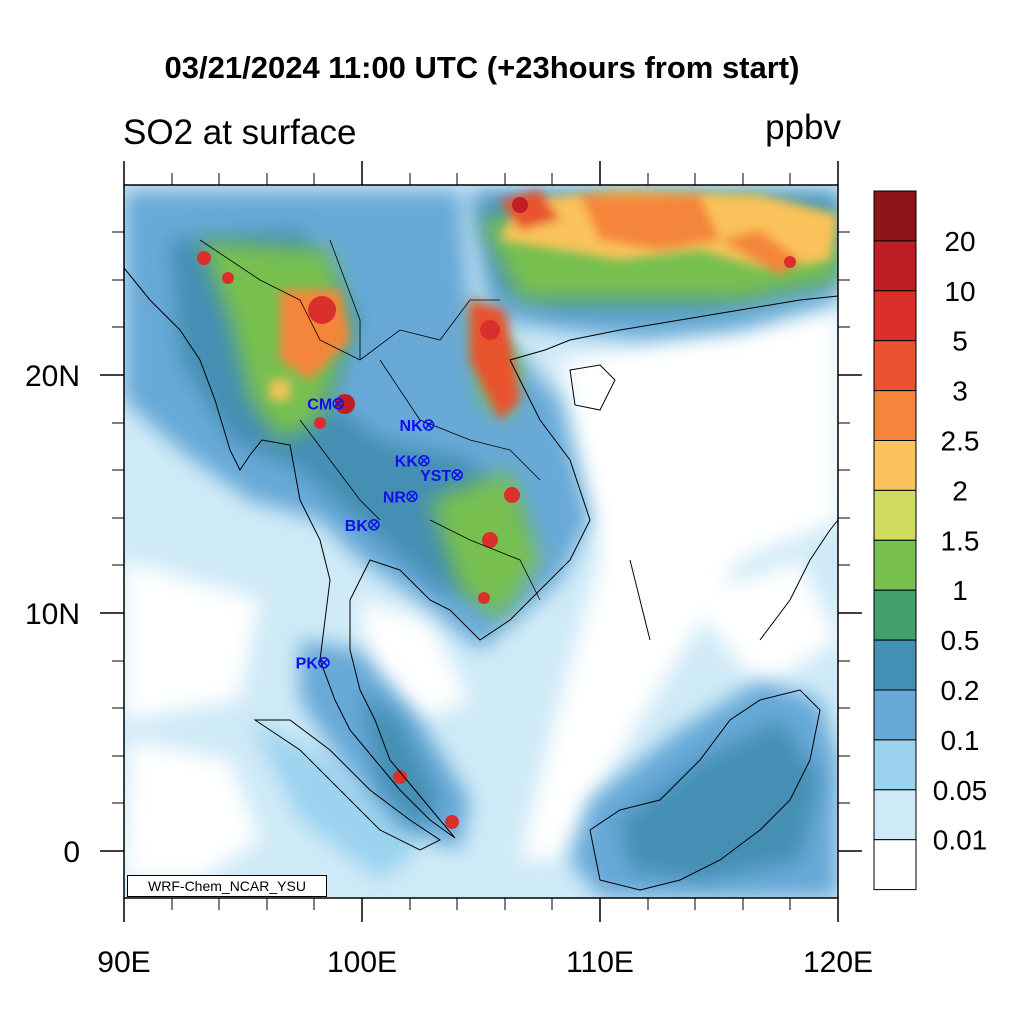 The image size is (1024, 1024). I want to click on colorbar-label: 0.01, so click(960, 840).